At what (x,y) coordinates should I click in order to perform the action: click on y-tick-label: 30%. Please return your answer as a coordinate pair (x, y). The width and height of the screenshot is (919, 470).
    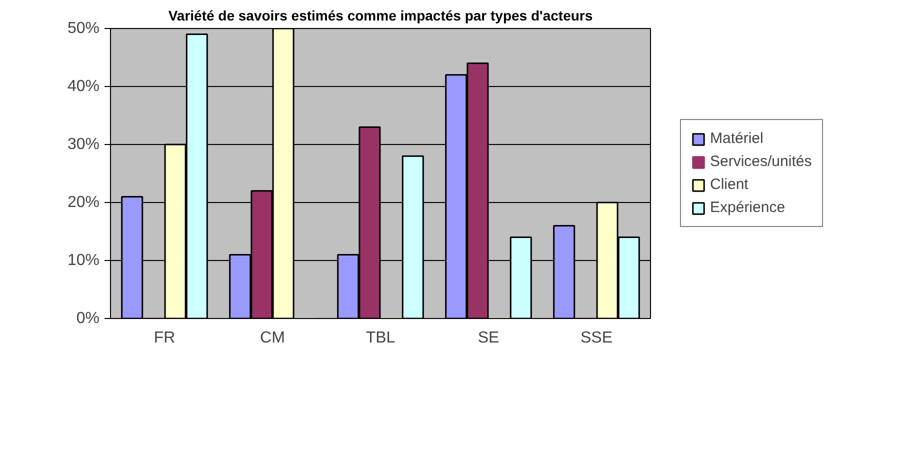
    Looking at the image, I should click on (83, 144).